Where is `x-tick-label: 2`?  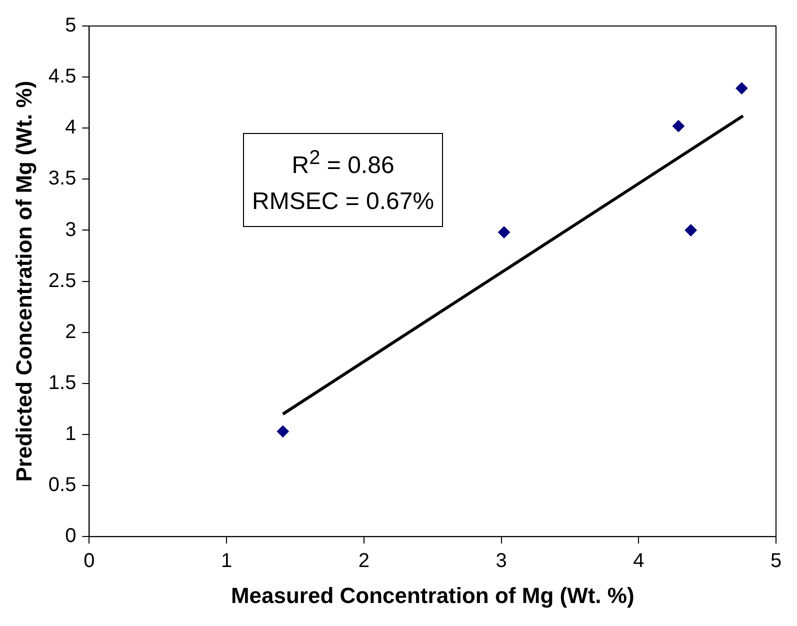
x-tick-label: 2 is located at coordinates (364, 561).